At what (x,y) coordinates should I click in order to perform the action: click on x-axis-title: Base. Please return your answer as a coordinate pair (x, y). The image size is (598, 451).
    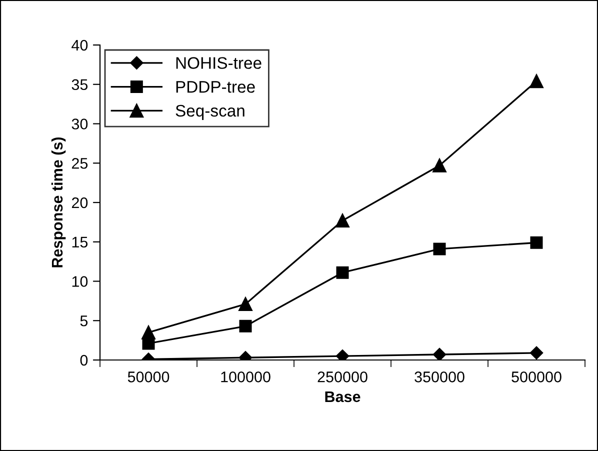
    Looking at the image, I should click on (342, 396).